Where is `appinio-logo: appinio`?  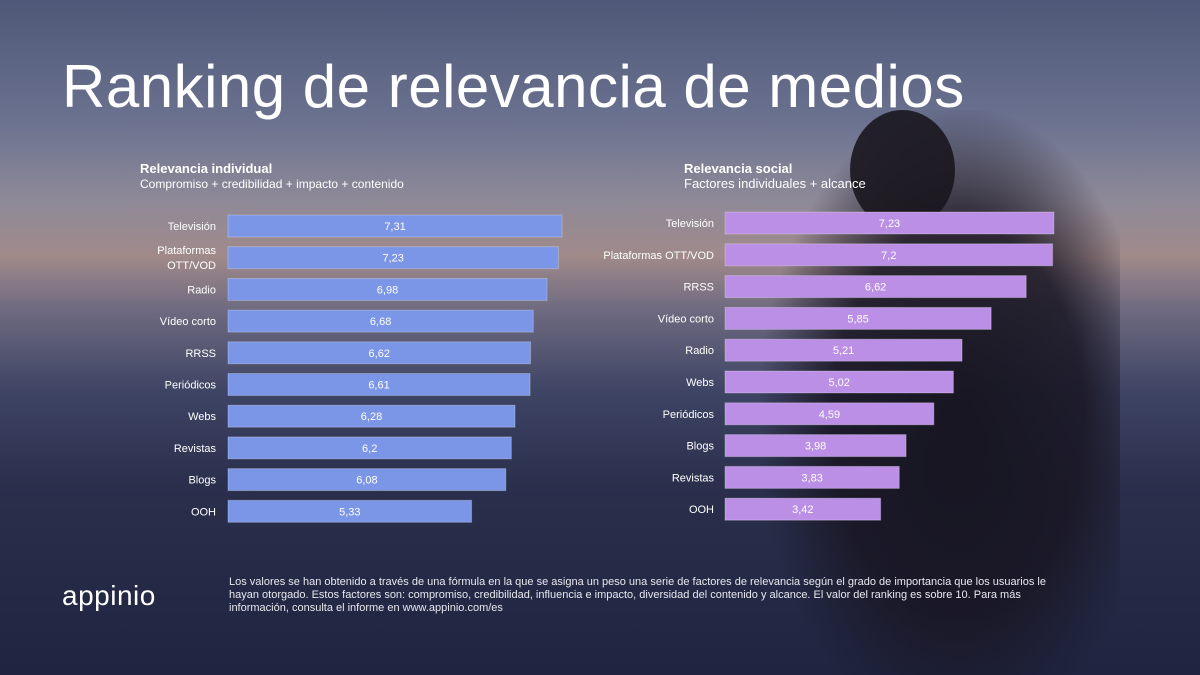
appinio-logo: appinio is located at coordinates (109, 595).